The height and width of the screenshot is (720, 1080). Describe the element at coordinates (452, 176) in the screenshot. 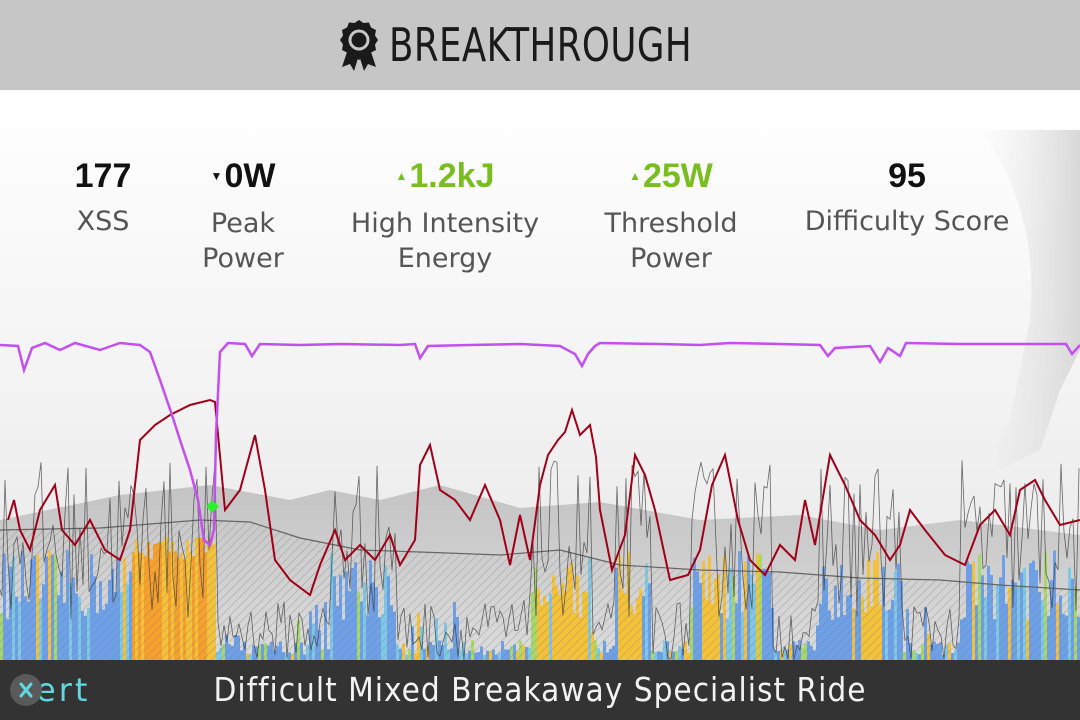

I see `metric-hie-value: 1.2kJ` at that location.